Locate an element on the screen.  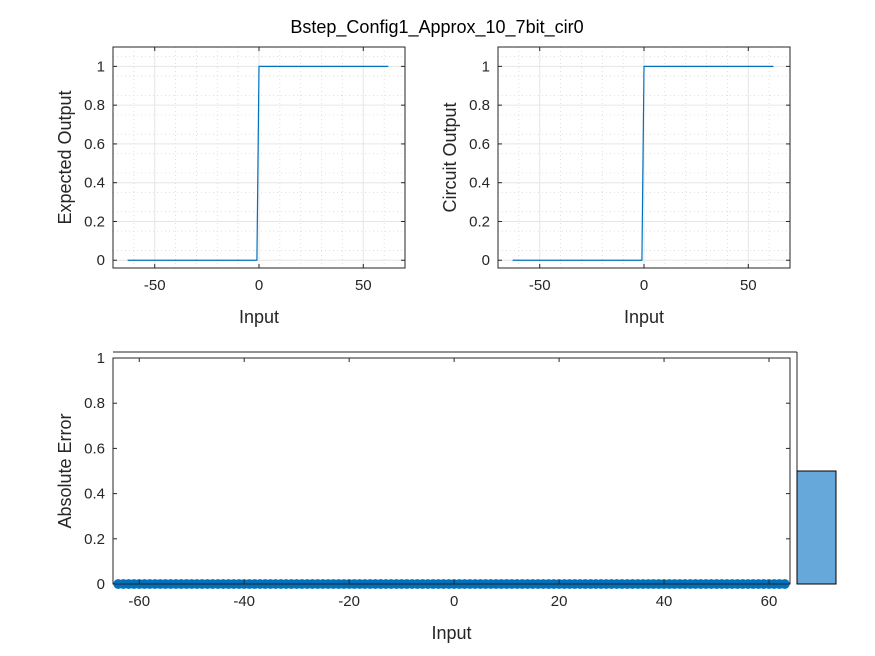
x-tick-label: 40 is located at coordinates (664, 601).